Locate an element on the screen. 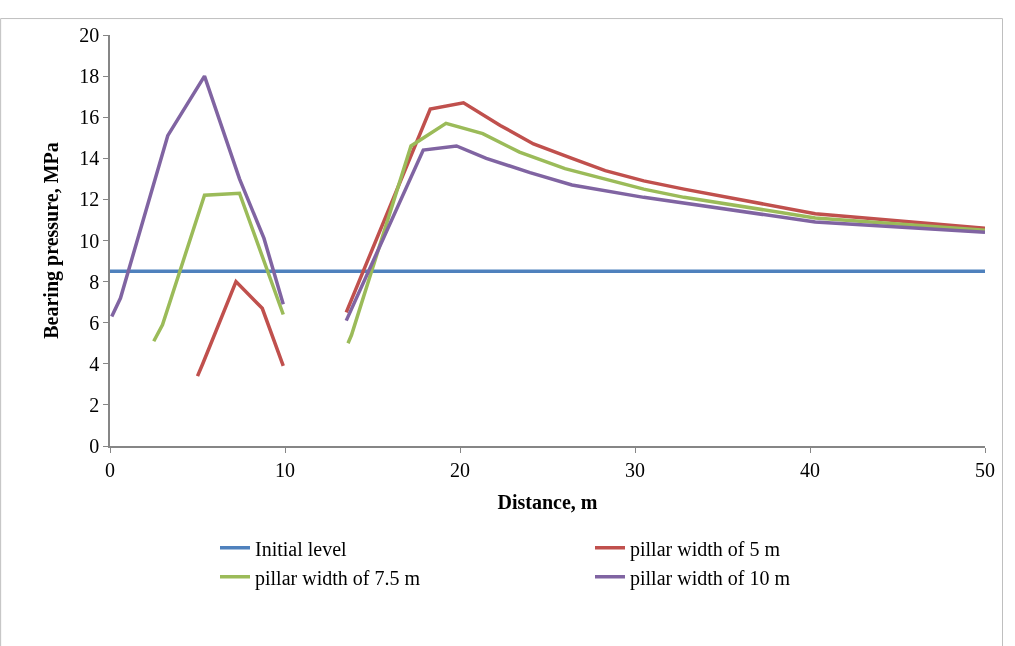  y-tick-label: 18 is located at coordinates (89, 76).